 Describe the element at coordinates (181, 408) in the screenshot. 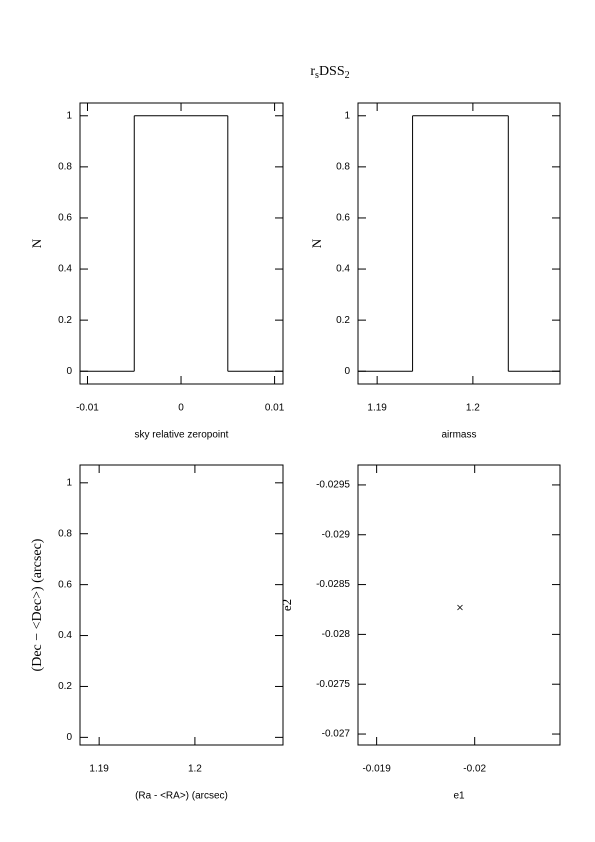

I see `x-tick-label: 0` at that location.